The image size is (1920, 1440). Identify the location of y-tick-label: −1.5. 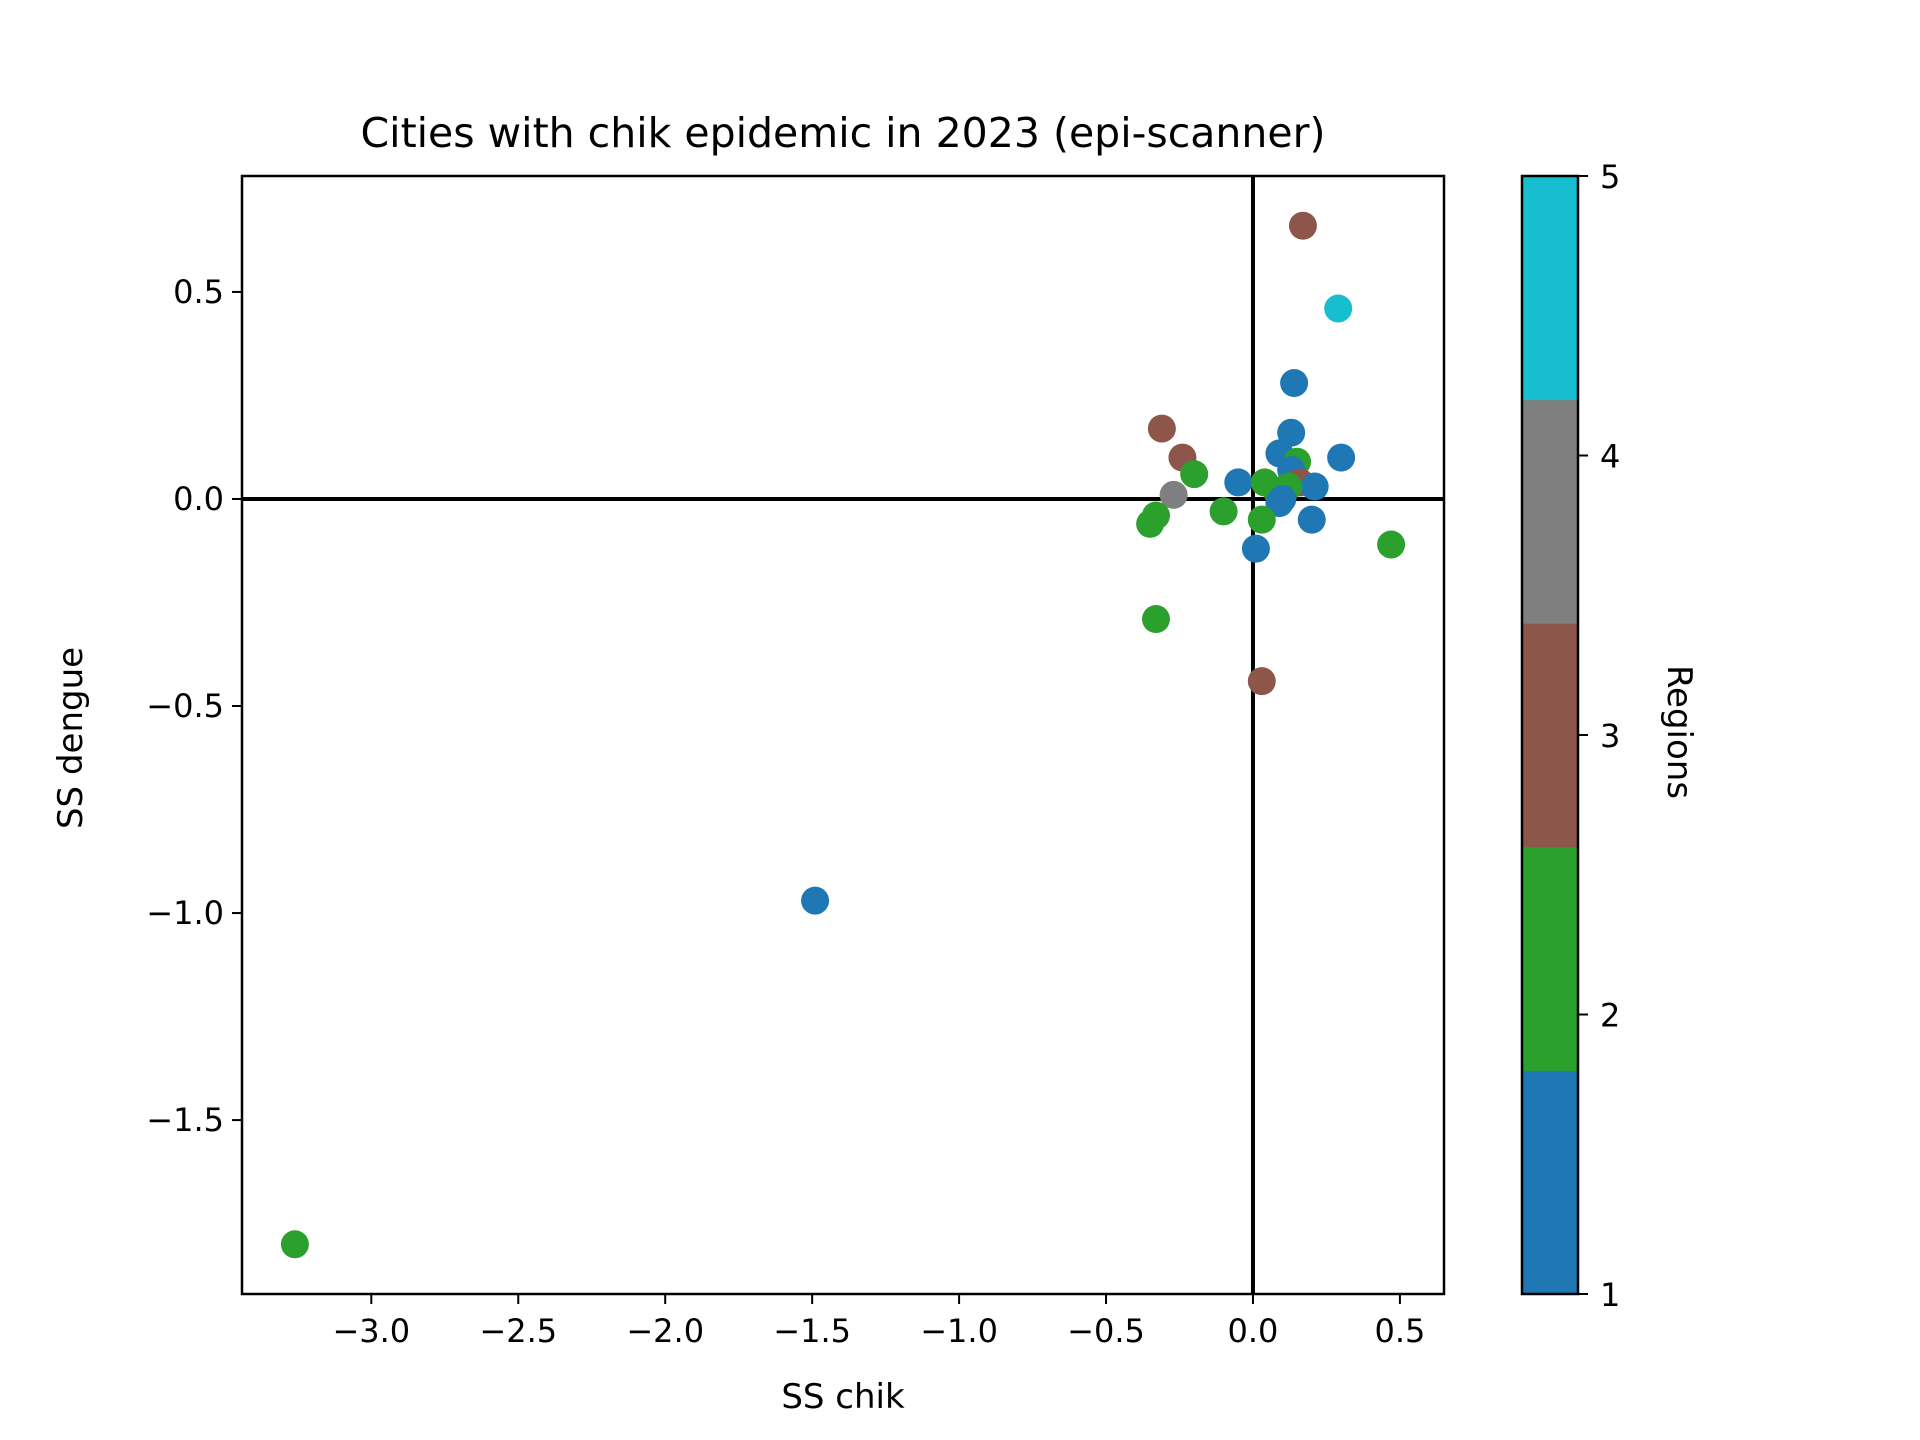
(185, 1120).